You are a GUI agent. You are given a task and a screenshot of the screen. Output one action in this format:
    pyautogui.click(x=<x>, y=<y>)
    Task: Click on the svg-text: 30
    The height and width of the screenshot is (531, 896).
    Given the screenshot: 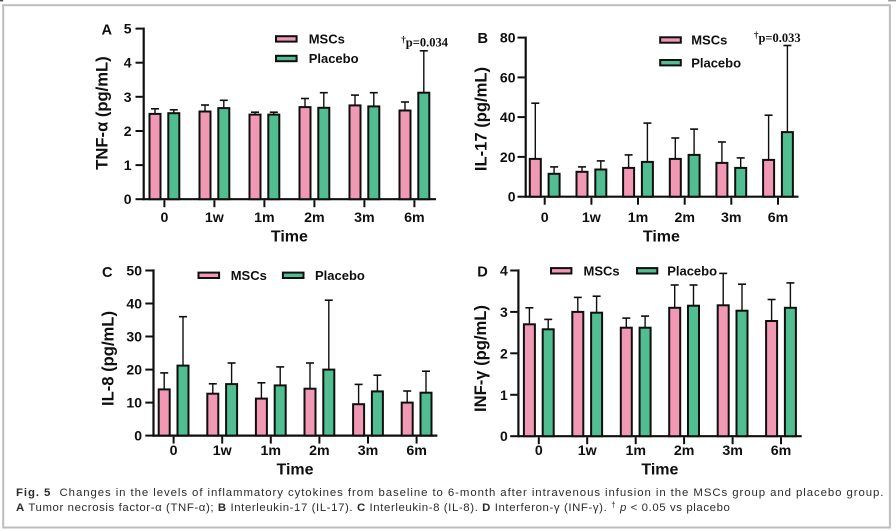 What is the action you would take?
    pyautogui.click(x=134, y=337)
    